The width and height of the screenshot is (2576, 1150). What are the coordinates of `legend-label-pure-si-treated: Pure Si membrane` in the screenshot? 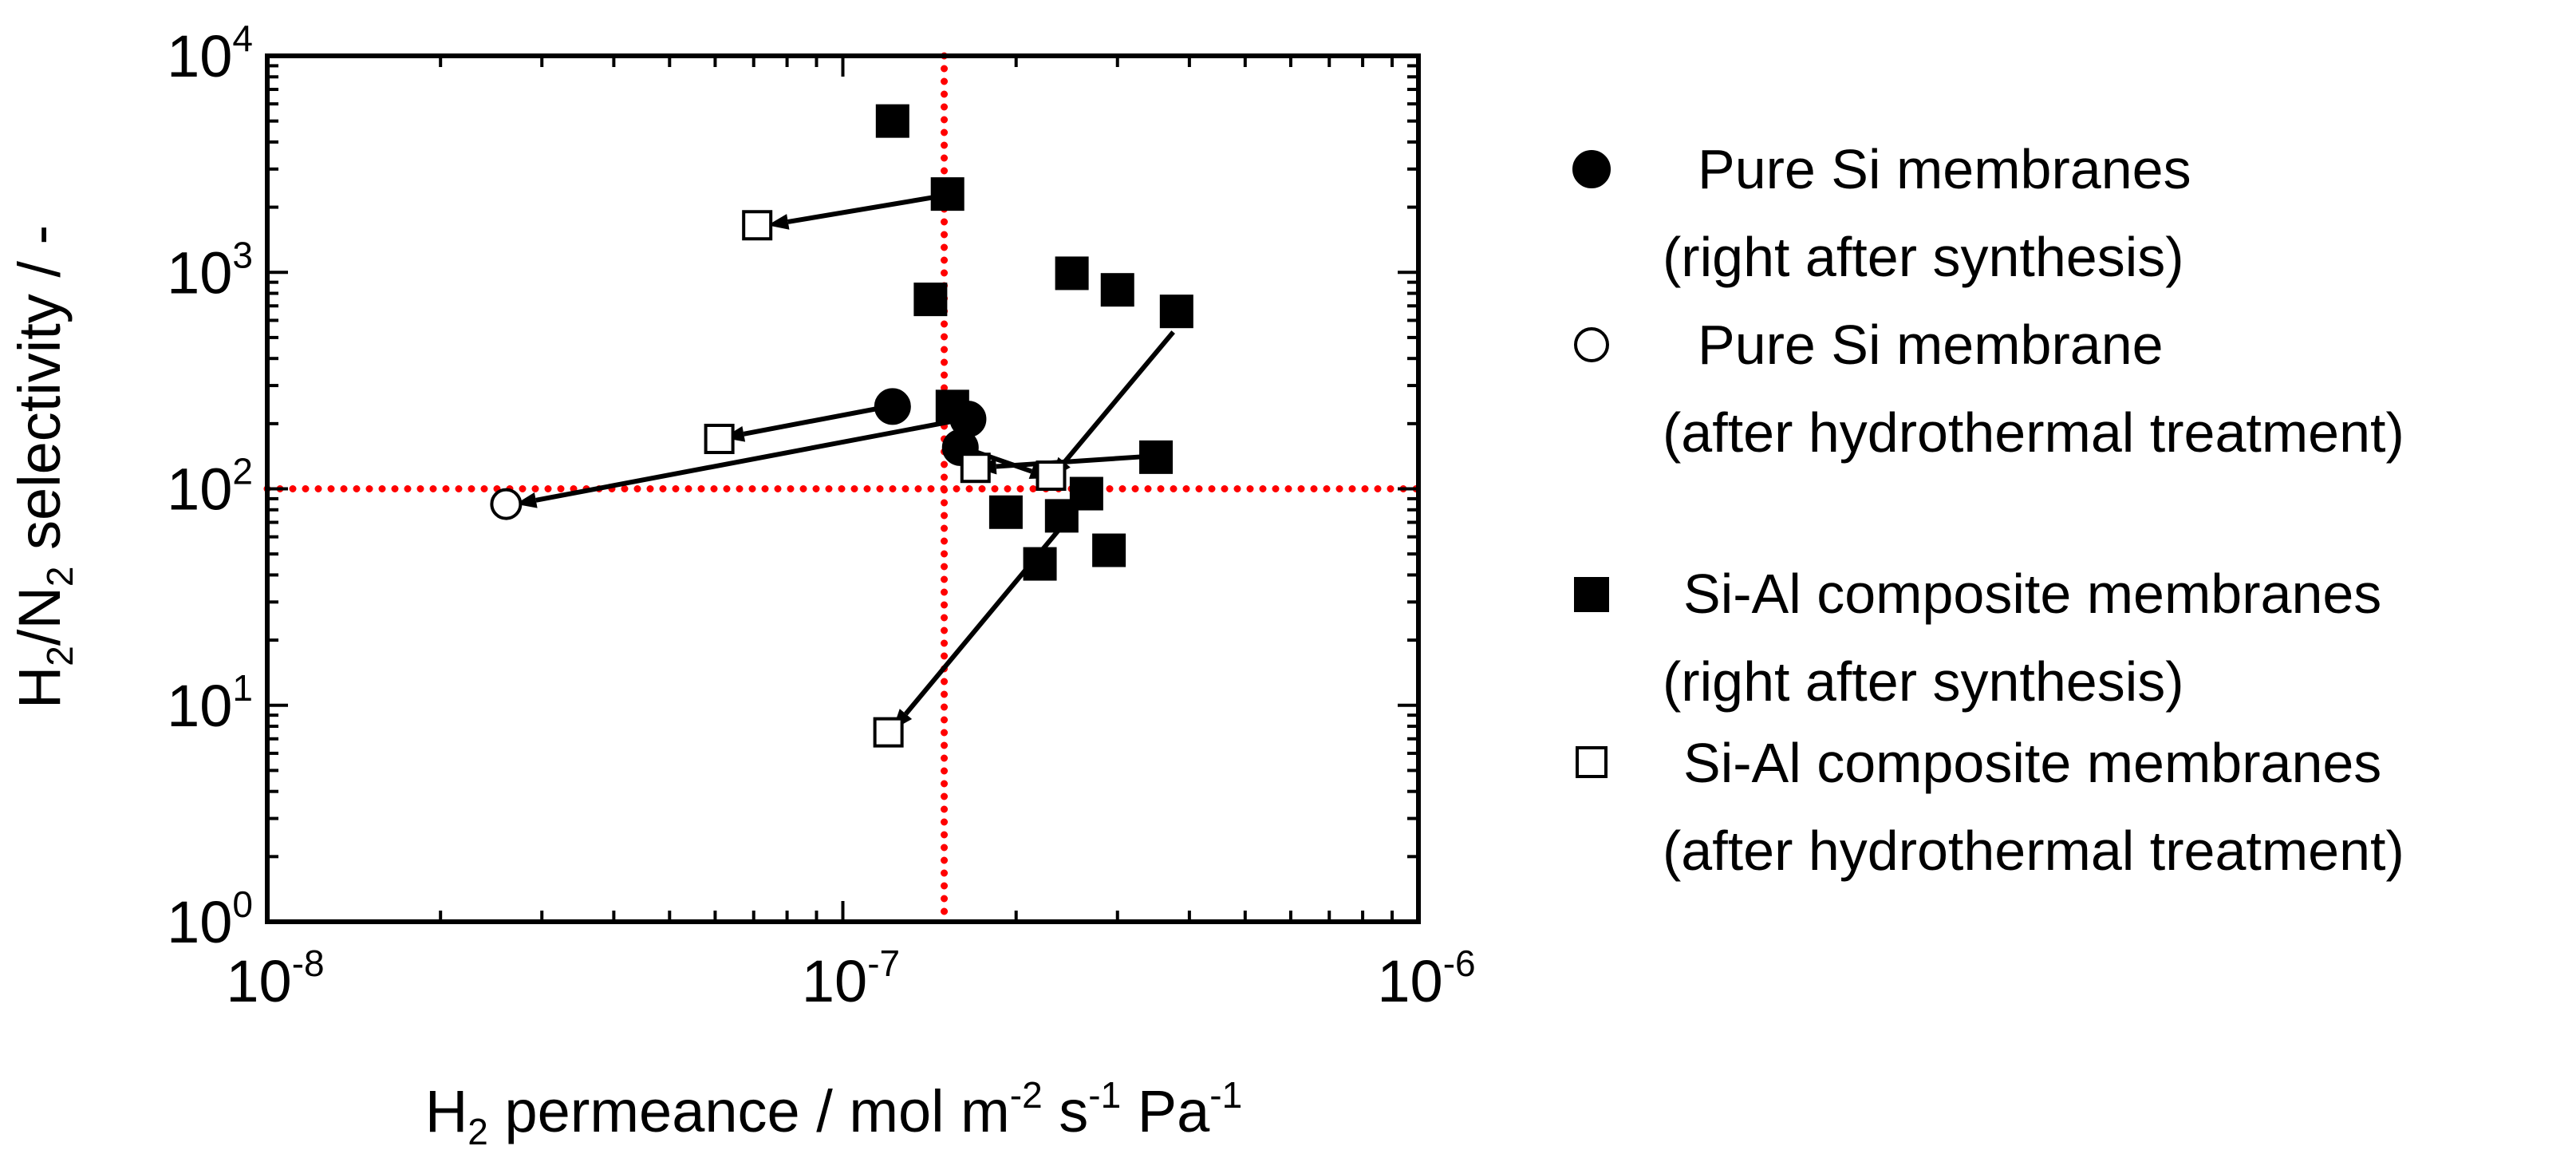 It's located at (1931, 345).